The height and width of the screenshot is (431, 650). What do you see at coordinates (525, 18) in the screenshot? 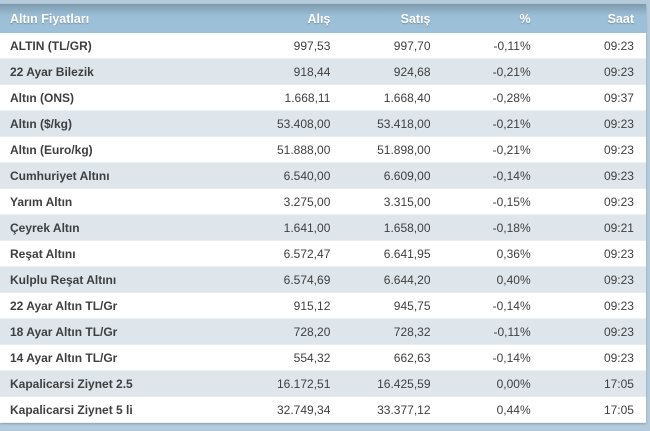
I see `header-change-pct: %` at bounding box center [525, 18].